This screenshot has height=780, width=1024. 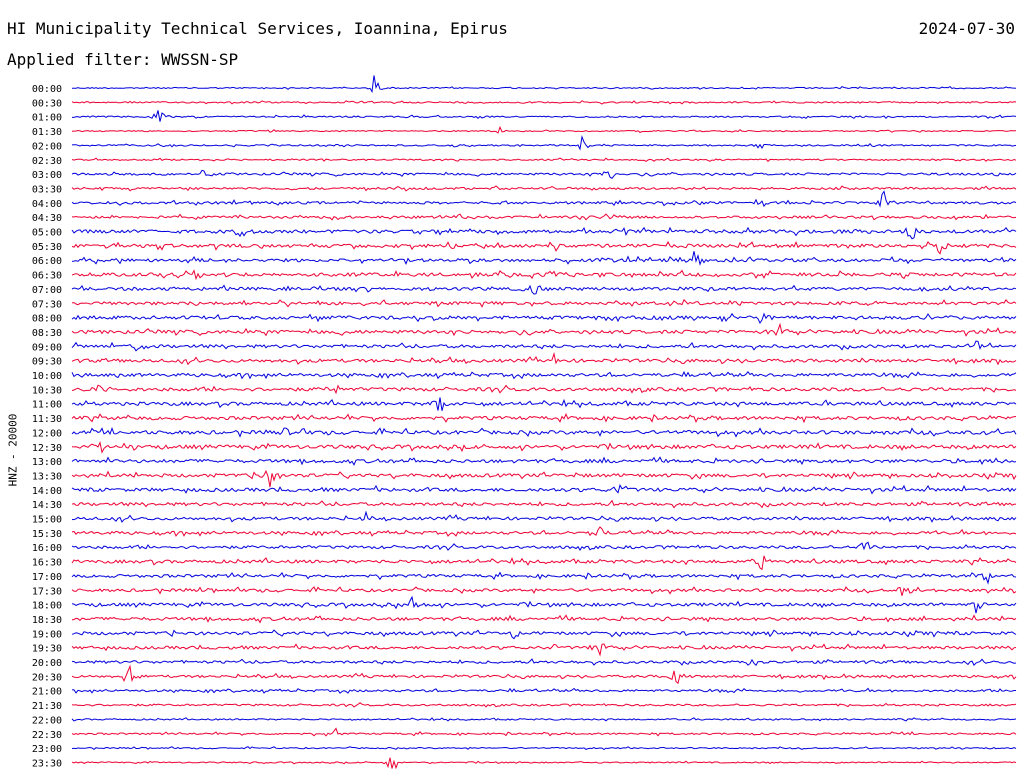 I want to click on time-label: 12:30, so click(x=47, y=448).